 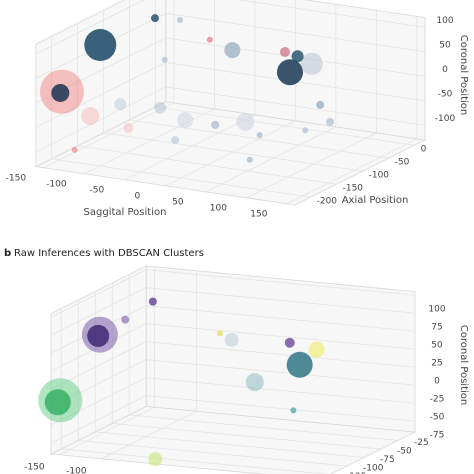 What do you see at coordinates (356, 473) in the screenshot?
I see `tick-label: -125` at bounding box center [356, 473].